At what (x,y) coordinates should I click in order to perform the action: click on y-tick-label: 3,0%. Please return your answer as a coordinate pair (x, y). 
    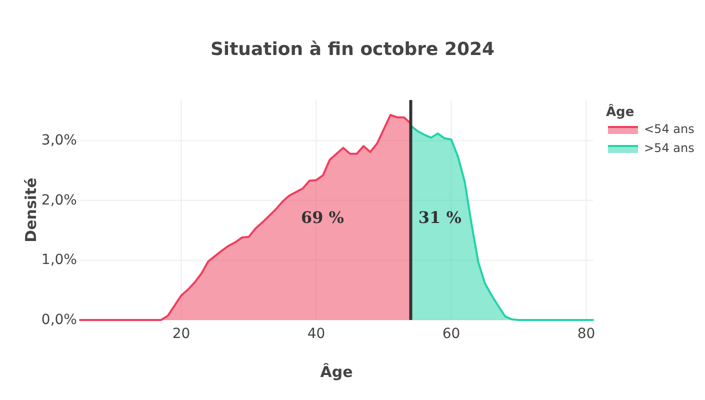
    Looking at the image, I should click on (59, 140).